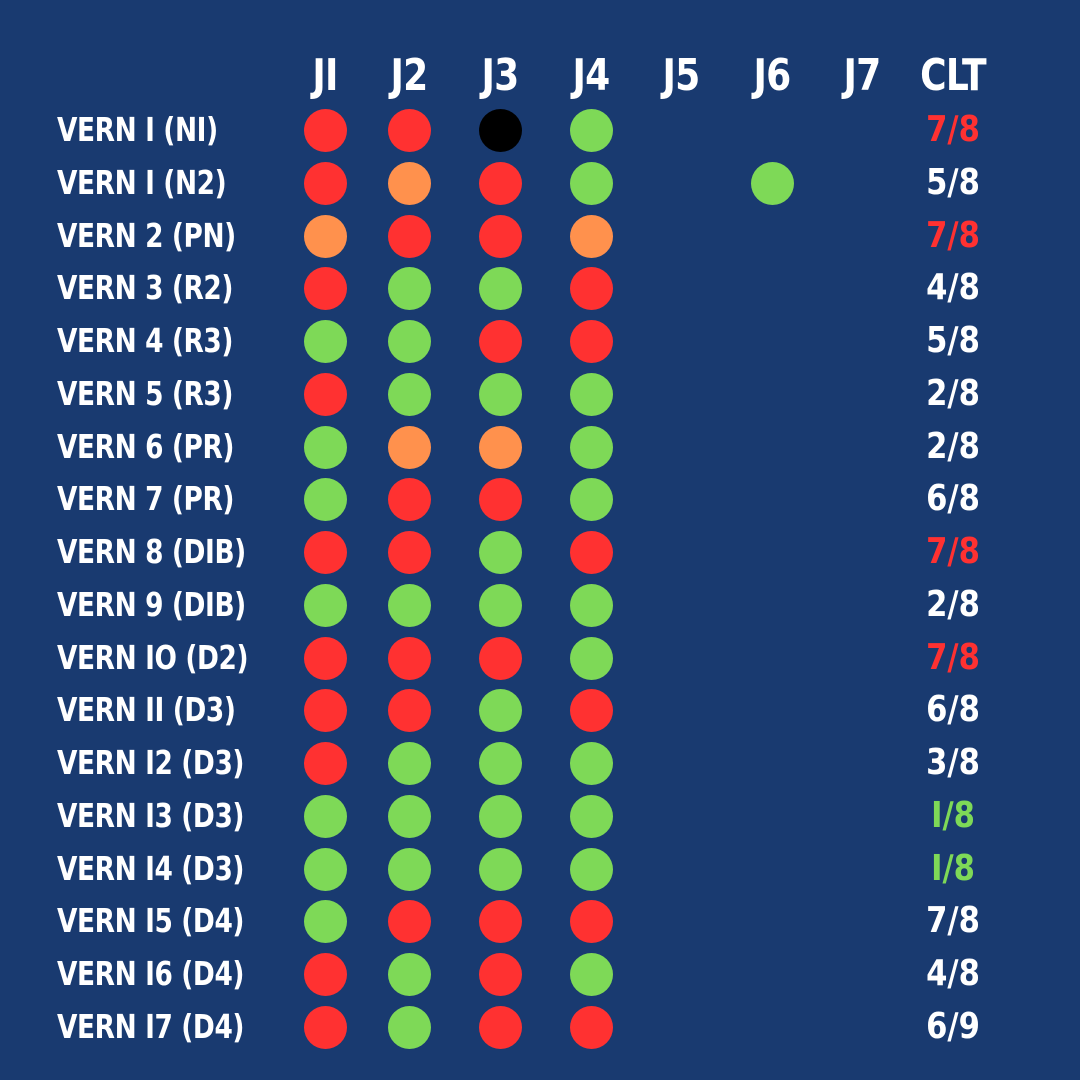  Describe the element at coordinates (540, 1027) in the screenshot. I see `table-row: VERN I7 (D4) 6/9` at that location.